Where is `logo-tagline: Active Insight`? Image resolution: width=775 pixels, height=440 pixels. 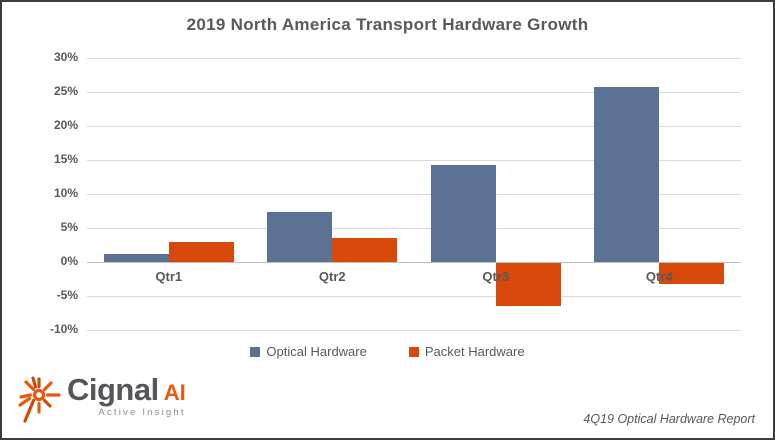
logo-tagline: Active Insight is located at coordinates (142, 412).